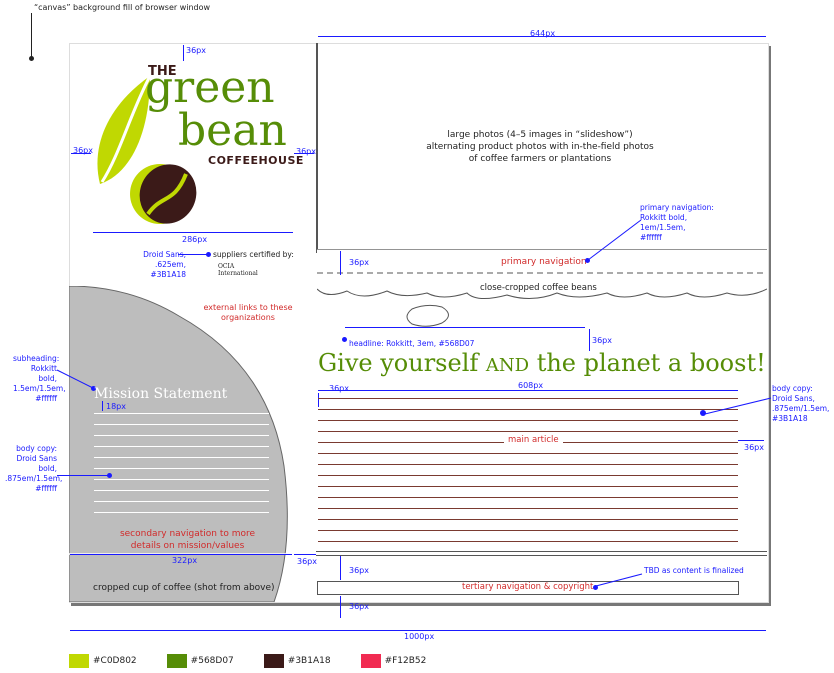 This screenshot has height=673, width=834. I want to click on logo-the: THE, so click(162, 71).